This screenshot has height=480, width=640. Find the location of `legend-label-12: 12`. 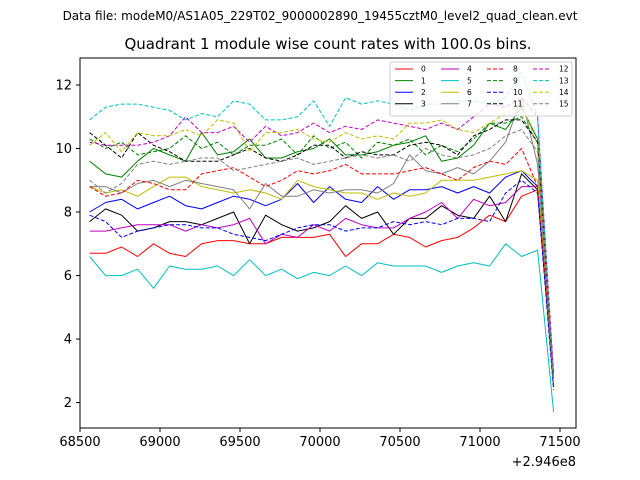

legend-label-12: 12 is located at coordinates (564, 69).